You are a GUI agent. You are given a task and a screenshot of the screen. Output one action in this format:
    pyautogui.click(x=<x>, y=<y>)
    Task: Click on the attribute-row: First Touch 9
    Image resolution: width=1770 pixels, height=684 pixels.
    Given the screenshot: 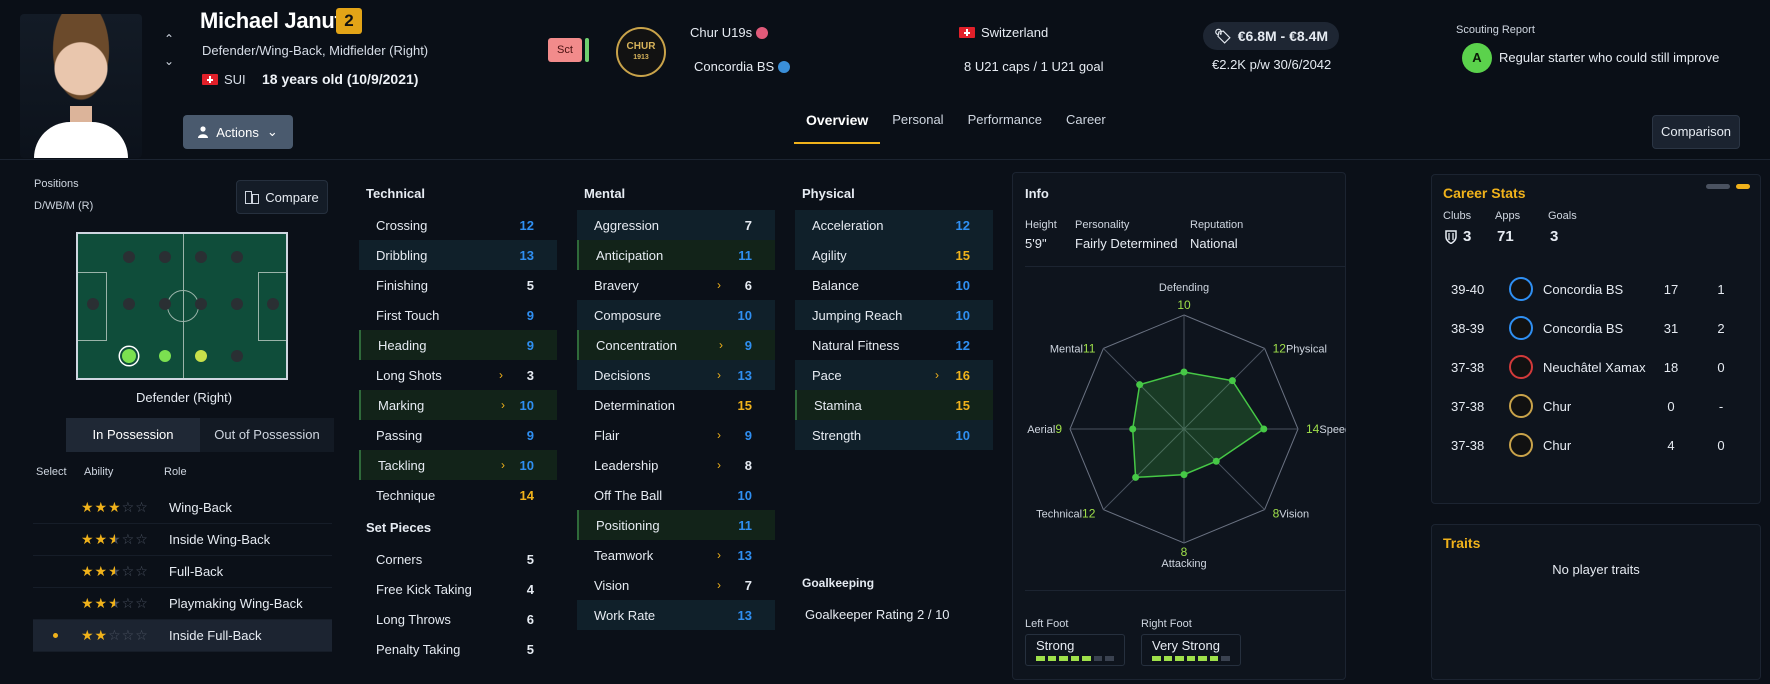 What is the action you would take?
    pyautogui.click(x=458, y=315)
    